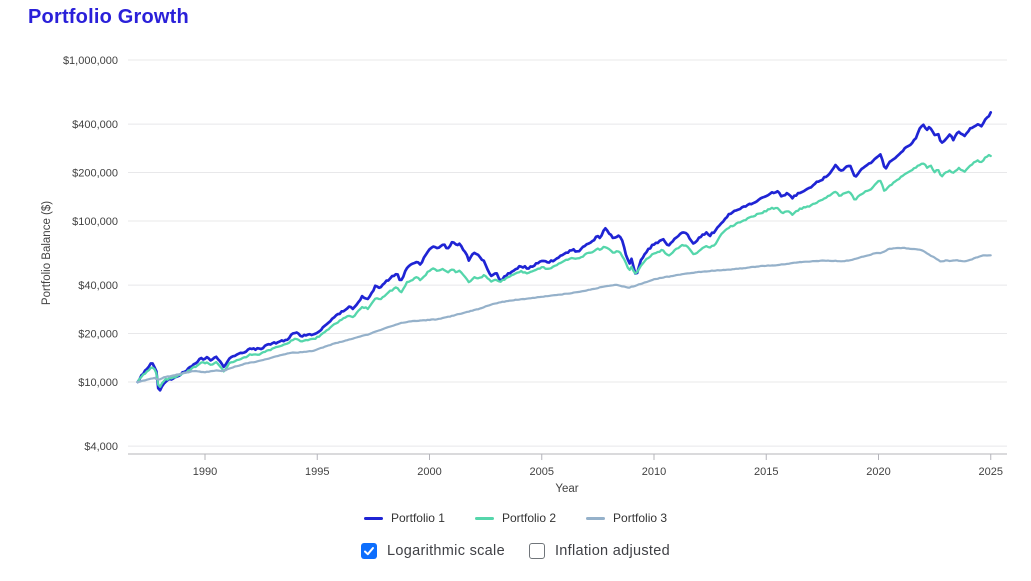  I want to click on checkbox-unchecked-icon, so click(536, 551).